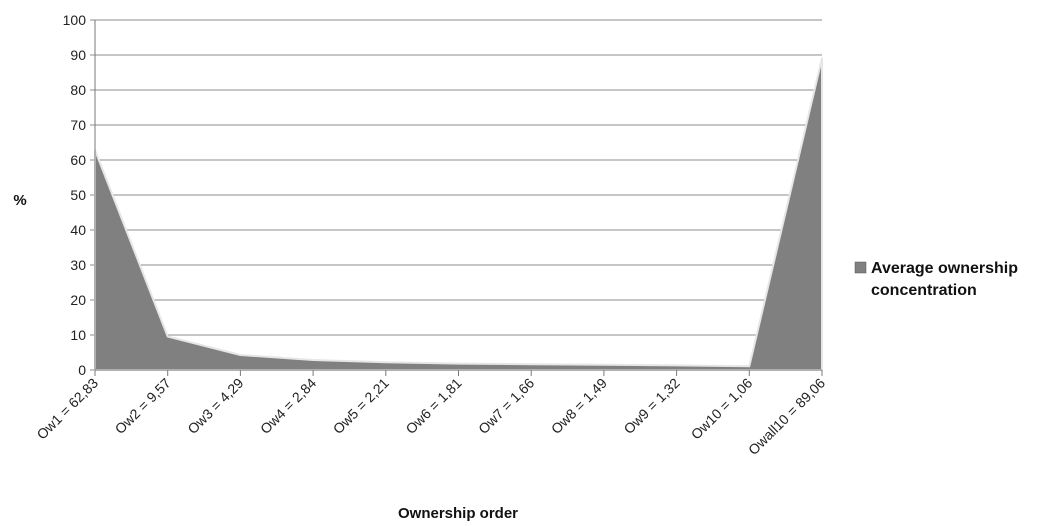 The image size is (1056, 526). Describe the element at coordinates (67, 409) in the screenshot. I see `x-tick-label: Ow1 = 62,83` at that location.